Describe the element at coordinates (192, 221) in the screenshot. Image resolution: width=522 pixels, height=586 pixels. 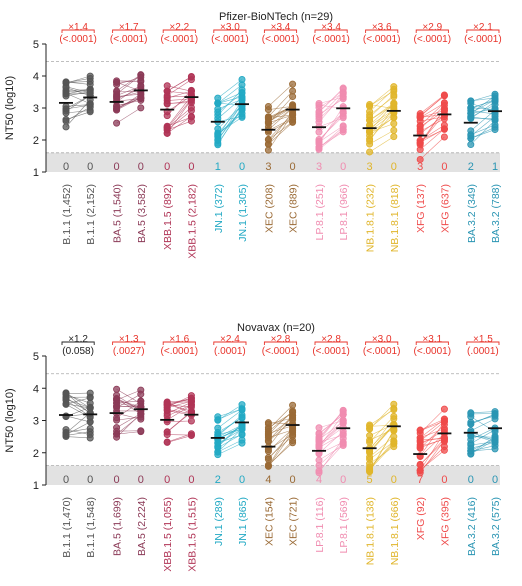
I see `x-category-label: XBB.1.5 (2,182)` at that location.